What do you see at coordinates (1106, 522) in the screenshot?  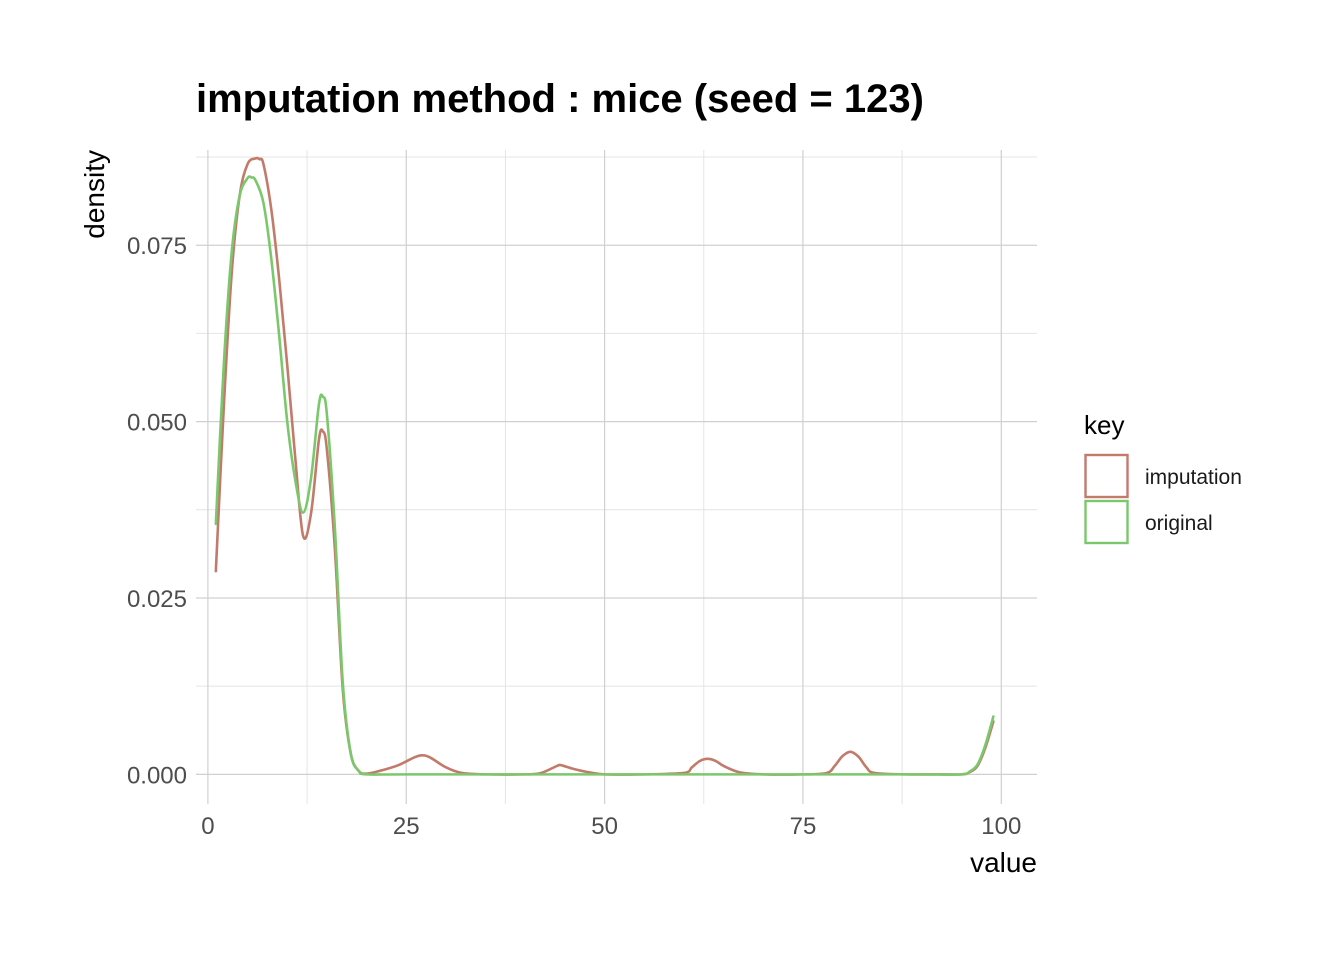 I see `legend-key-original` at bounding box center [1106, 522].